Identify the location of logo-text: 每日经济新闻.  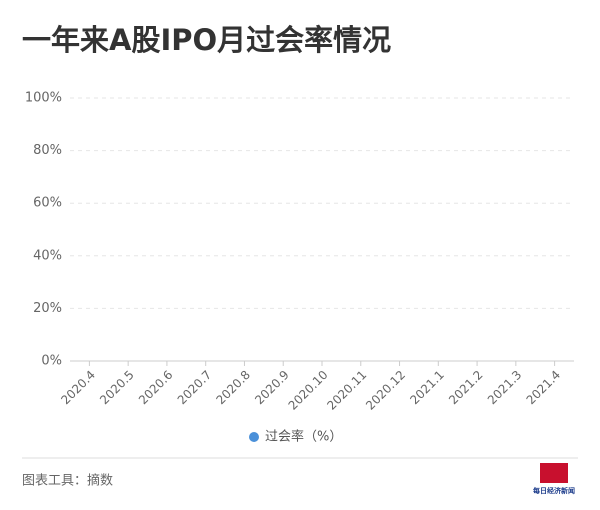
(554, 490).